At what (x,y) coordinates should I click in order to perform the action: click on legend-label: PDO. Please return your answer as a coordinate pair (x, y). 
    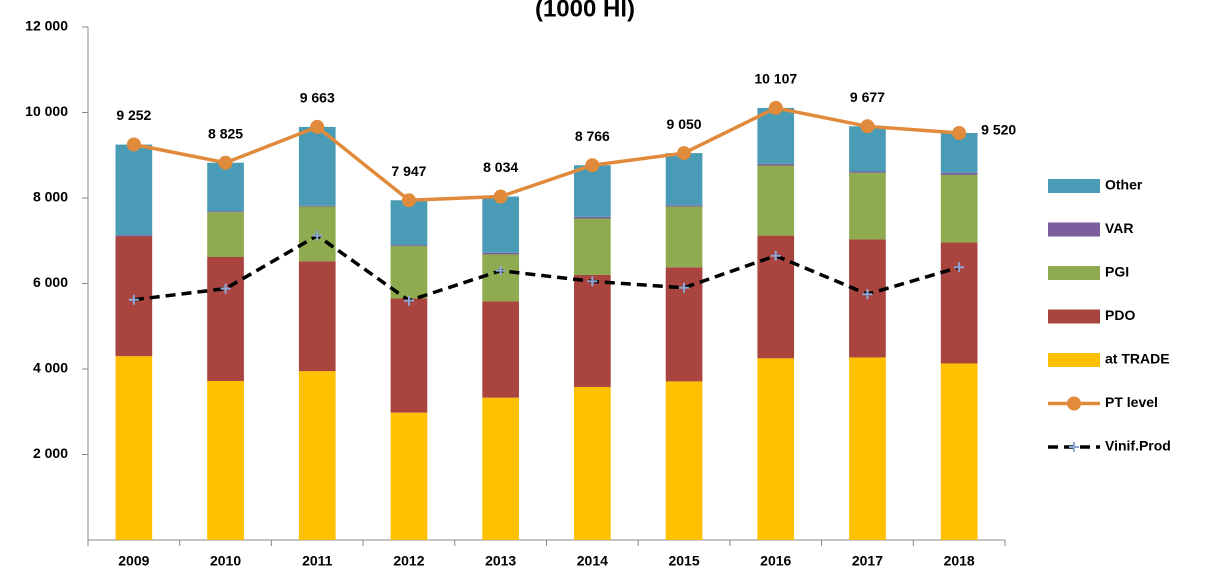
    Looking at the image, I should click on (1120, 315).